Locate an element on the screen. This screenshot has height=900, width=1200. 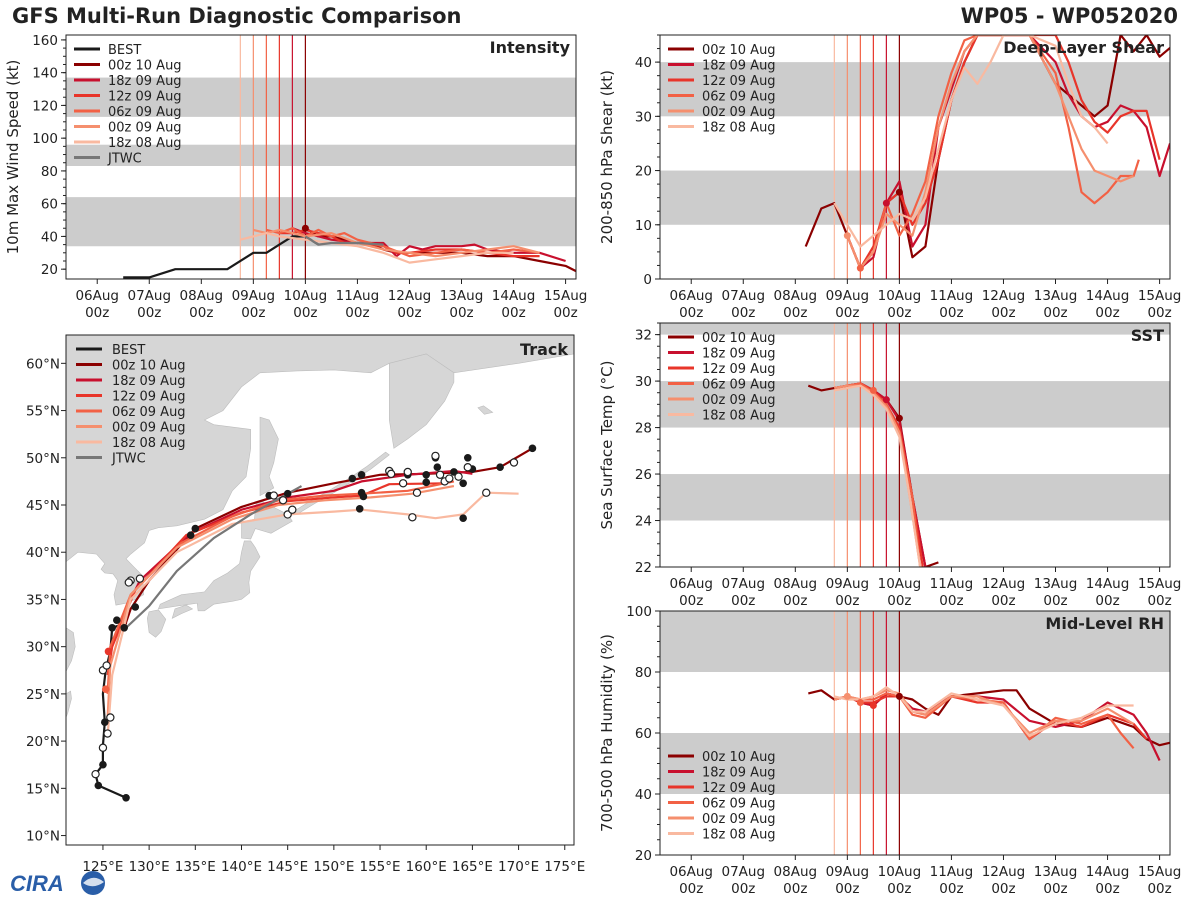
lat-tick-label: 25°N is located at coordinates (43, 695).